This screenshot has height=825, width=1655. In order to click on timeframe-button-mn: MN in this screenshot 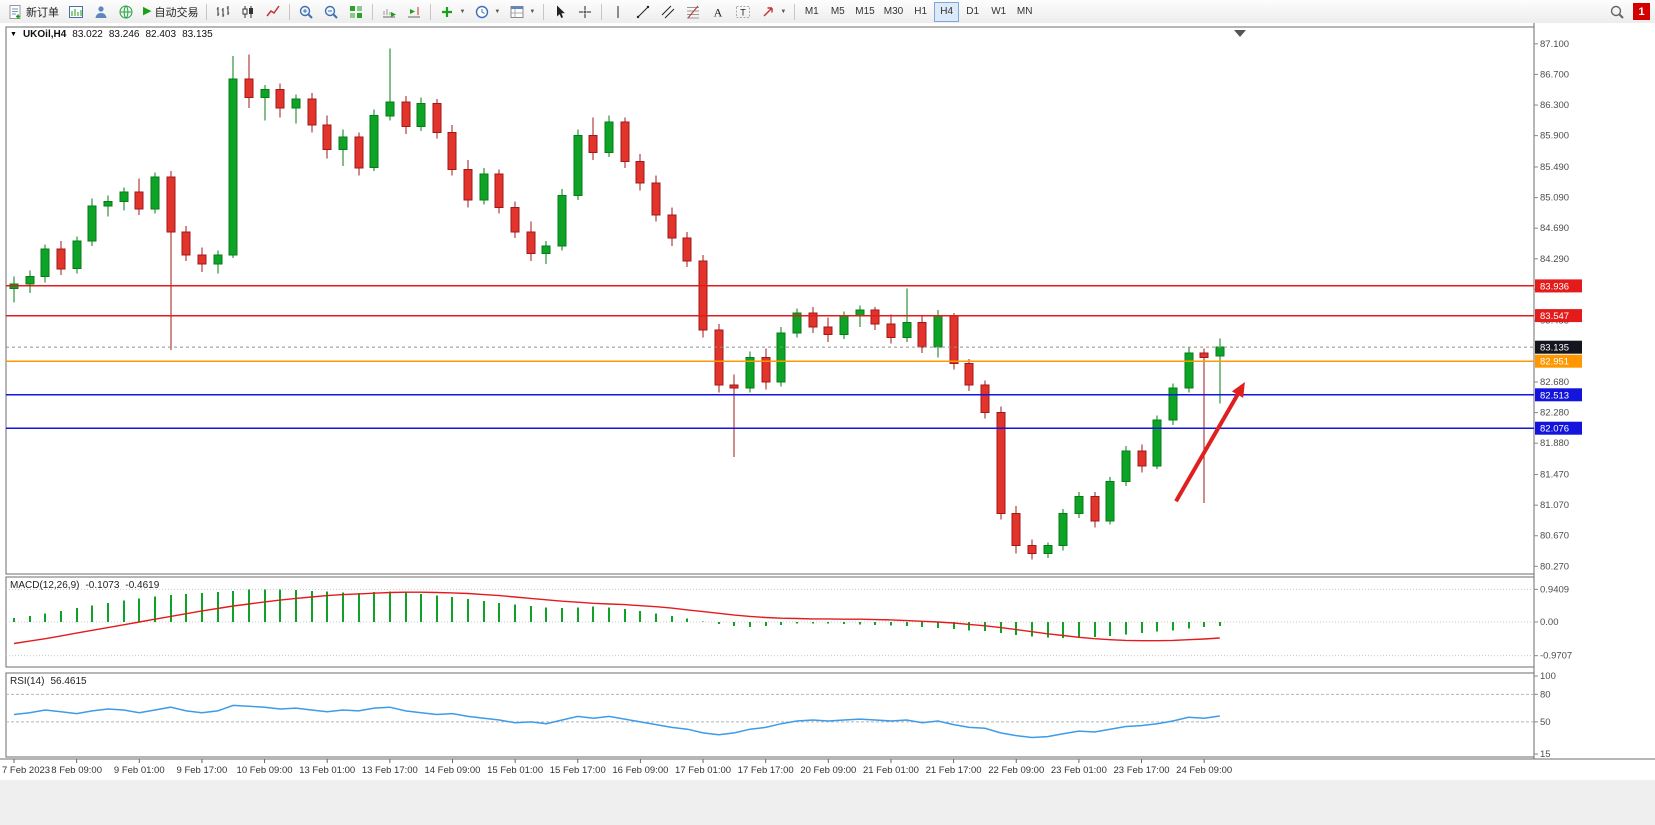, I will do `click(1024, 12)`.